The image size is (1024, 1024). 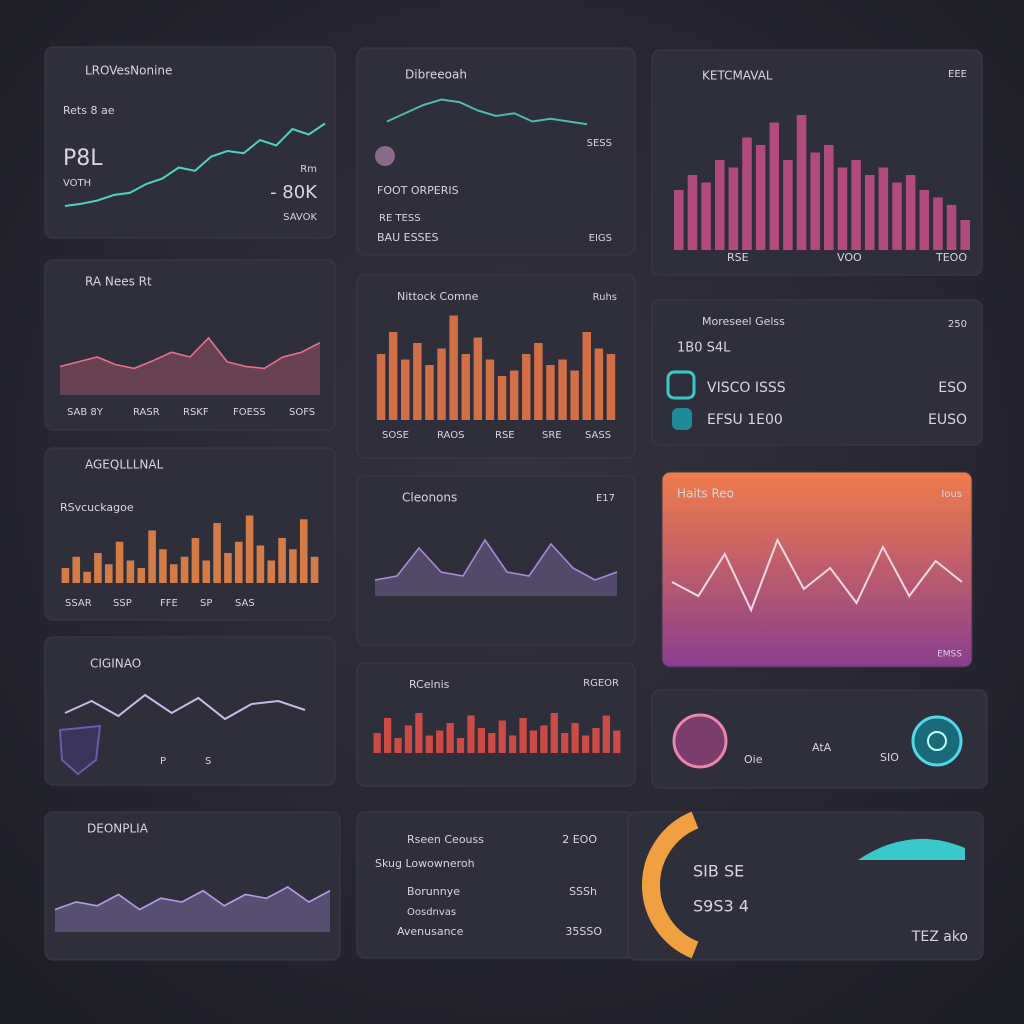 I want to click on label: BAU ESSES, so click(x=407, y=237).